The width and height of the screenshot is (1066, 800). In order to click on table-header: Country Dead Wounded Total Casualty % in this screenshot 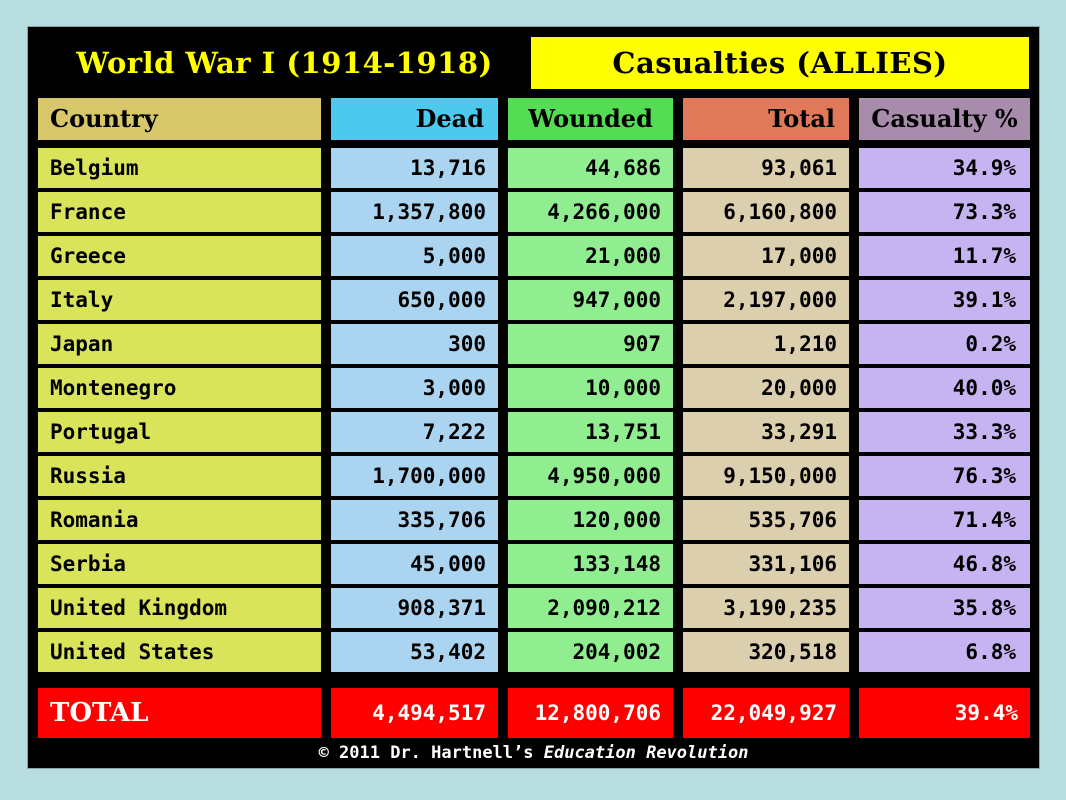, I will do `click(534, 119)`.